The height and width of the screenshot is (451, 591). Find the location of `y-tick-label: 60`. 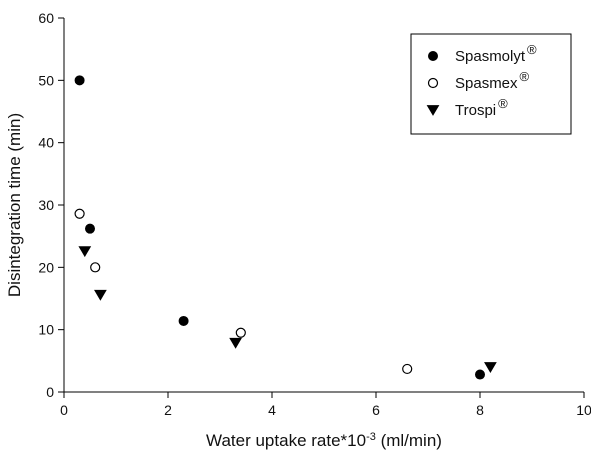

y-tick-label: 60 is located at coordinates (46, 18).